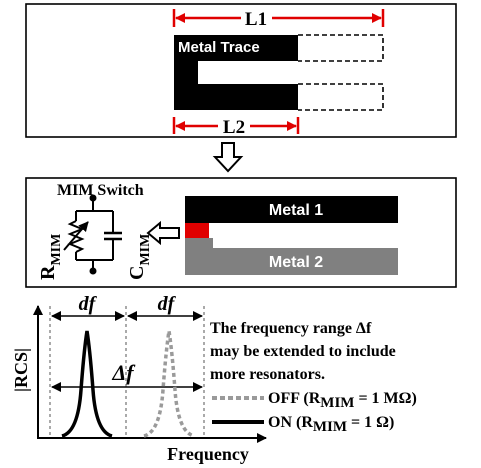 The height and width of the screenshot is (468, 481). Describe the element at coordinates (341, 48) in the screenshot. I see `dashed-extension-top` at that location.